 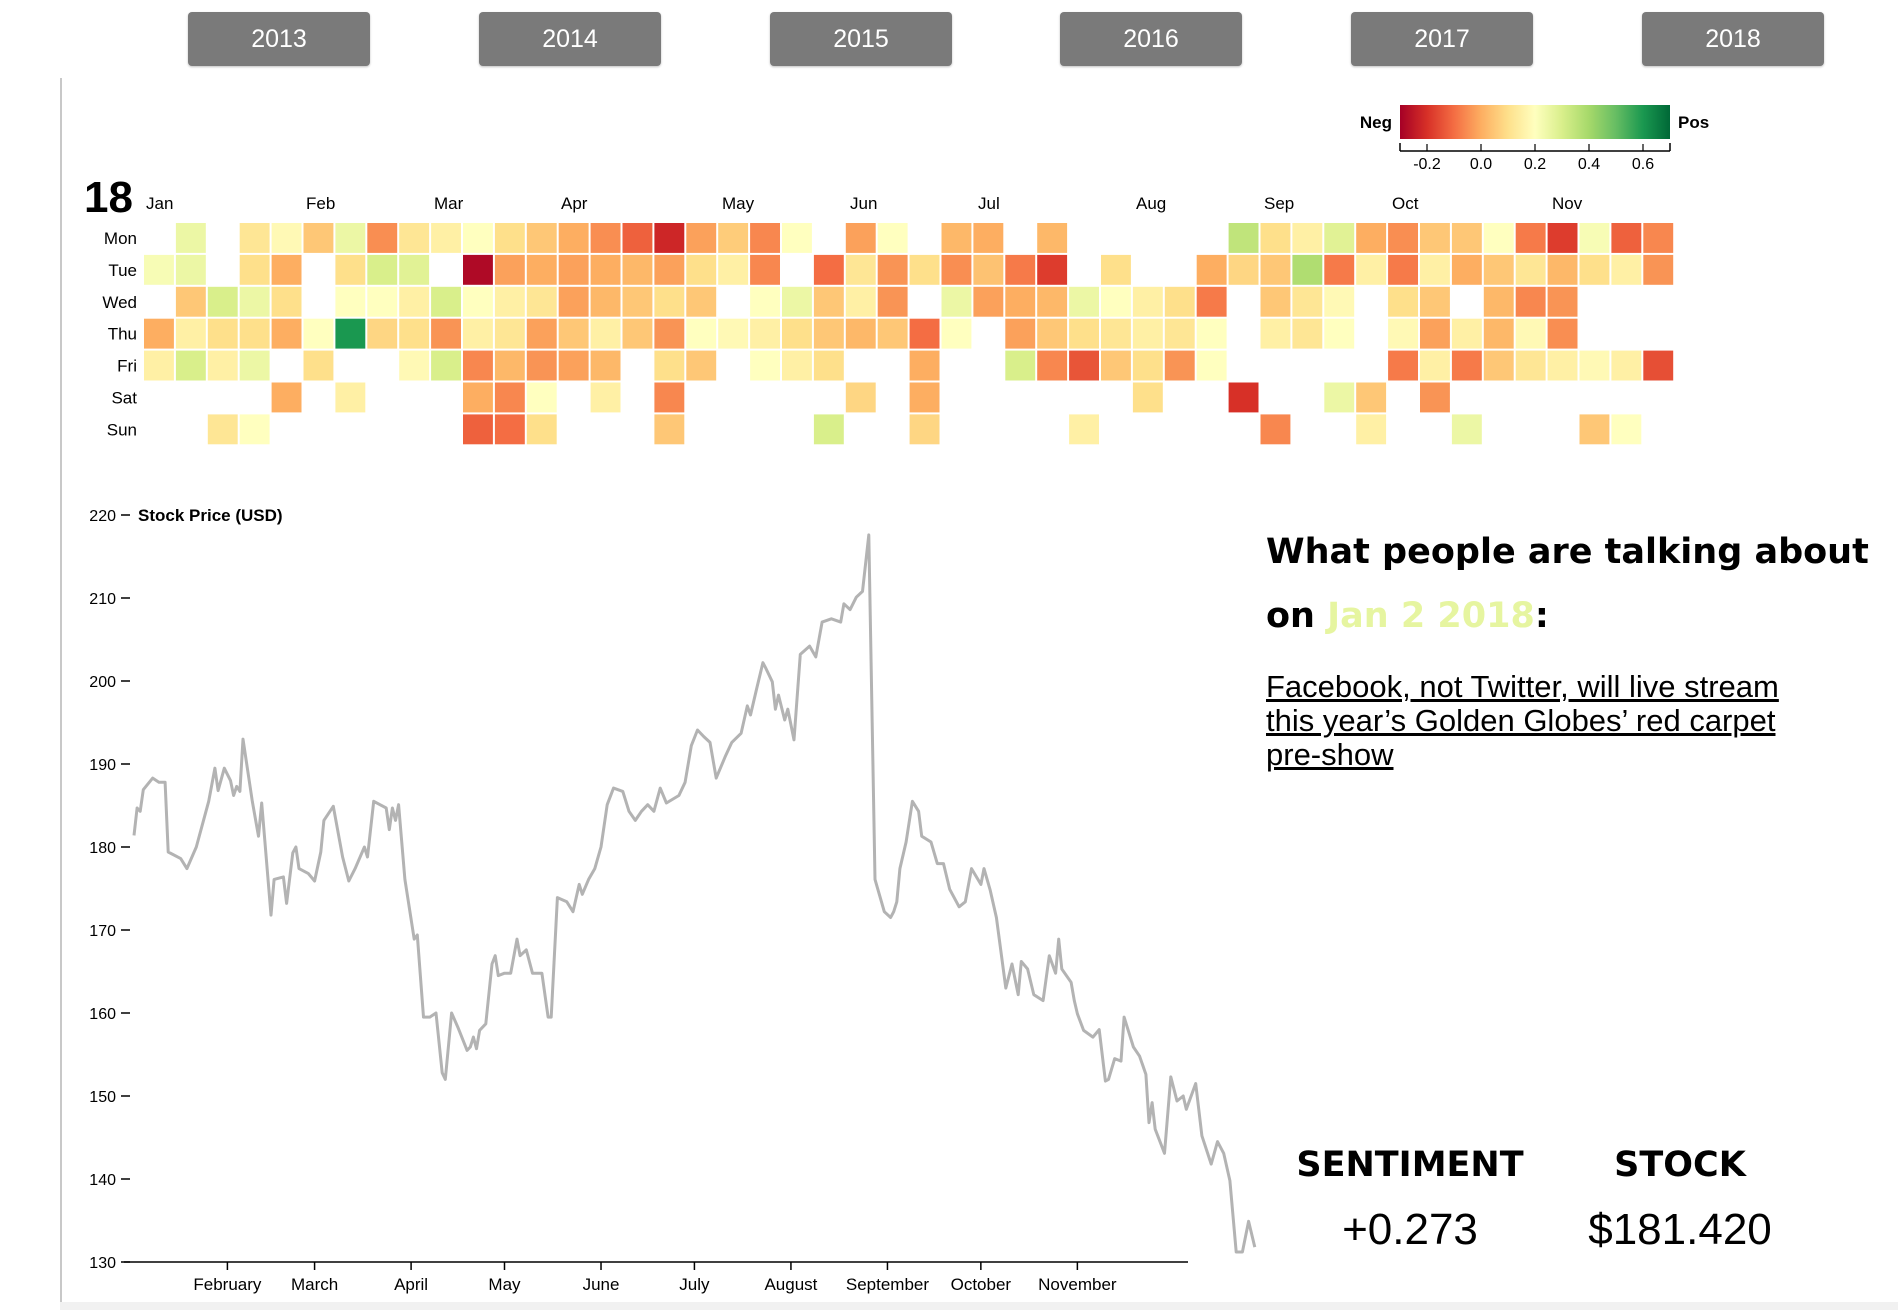 What do you see at coordinates (863, 203) in the screenshot?
I see `month-label: Jun` at bounding box center [863, 203].